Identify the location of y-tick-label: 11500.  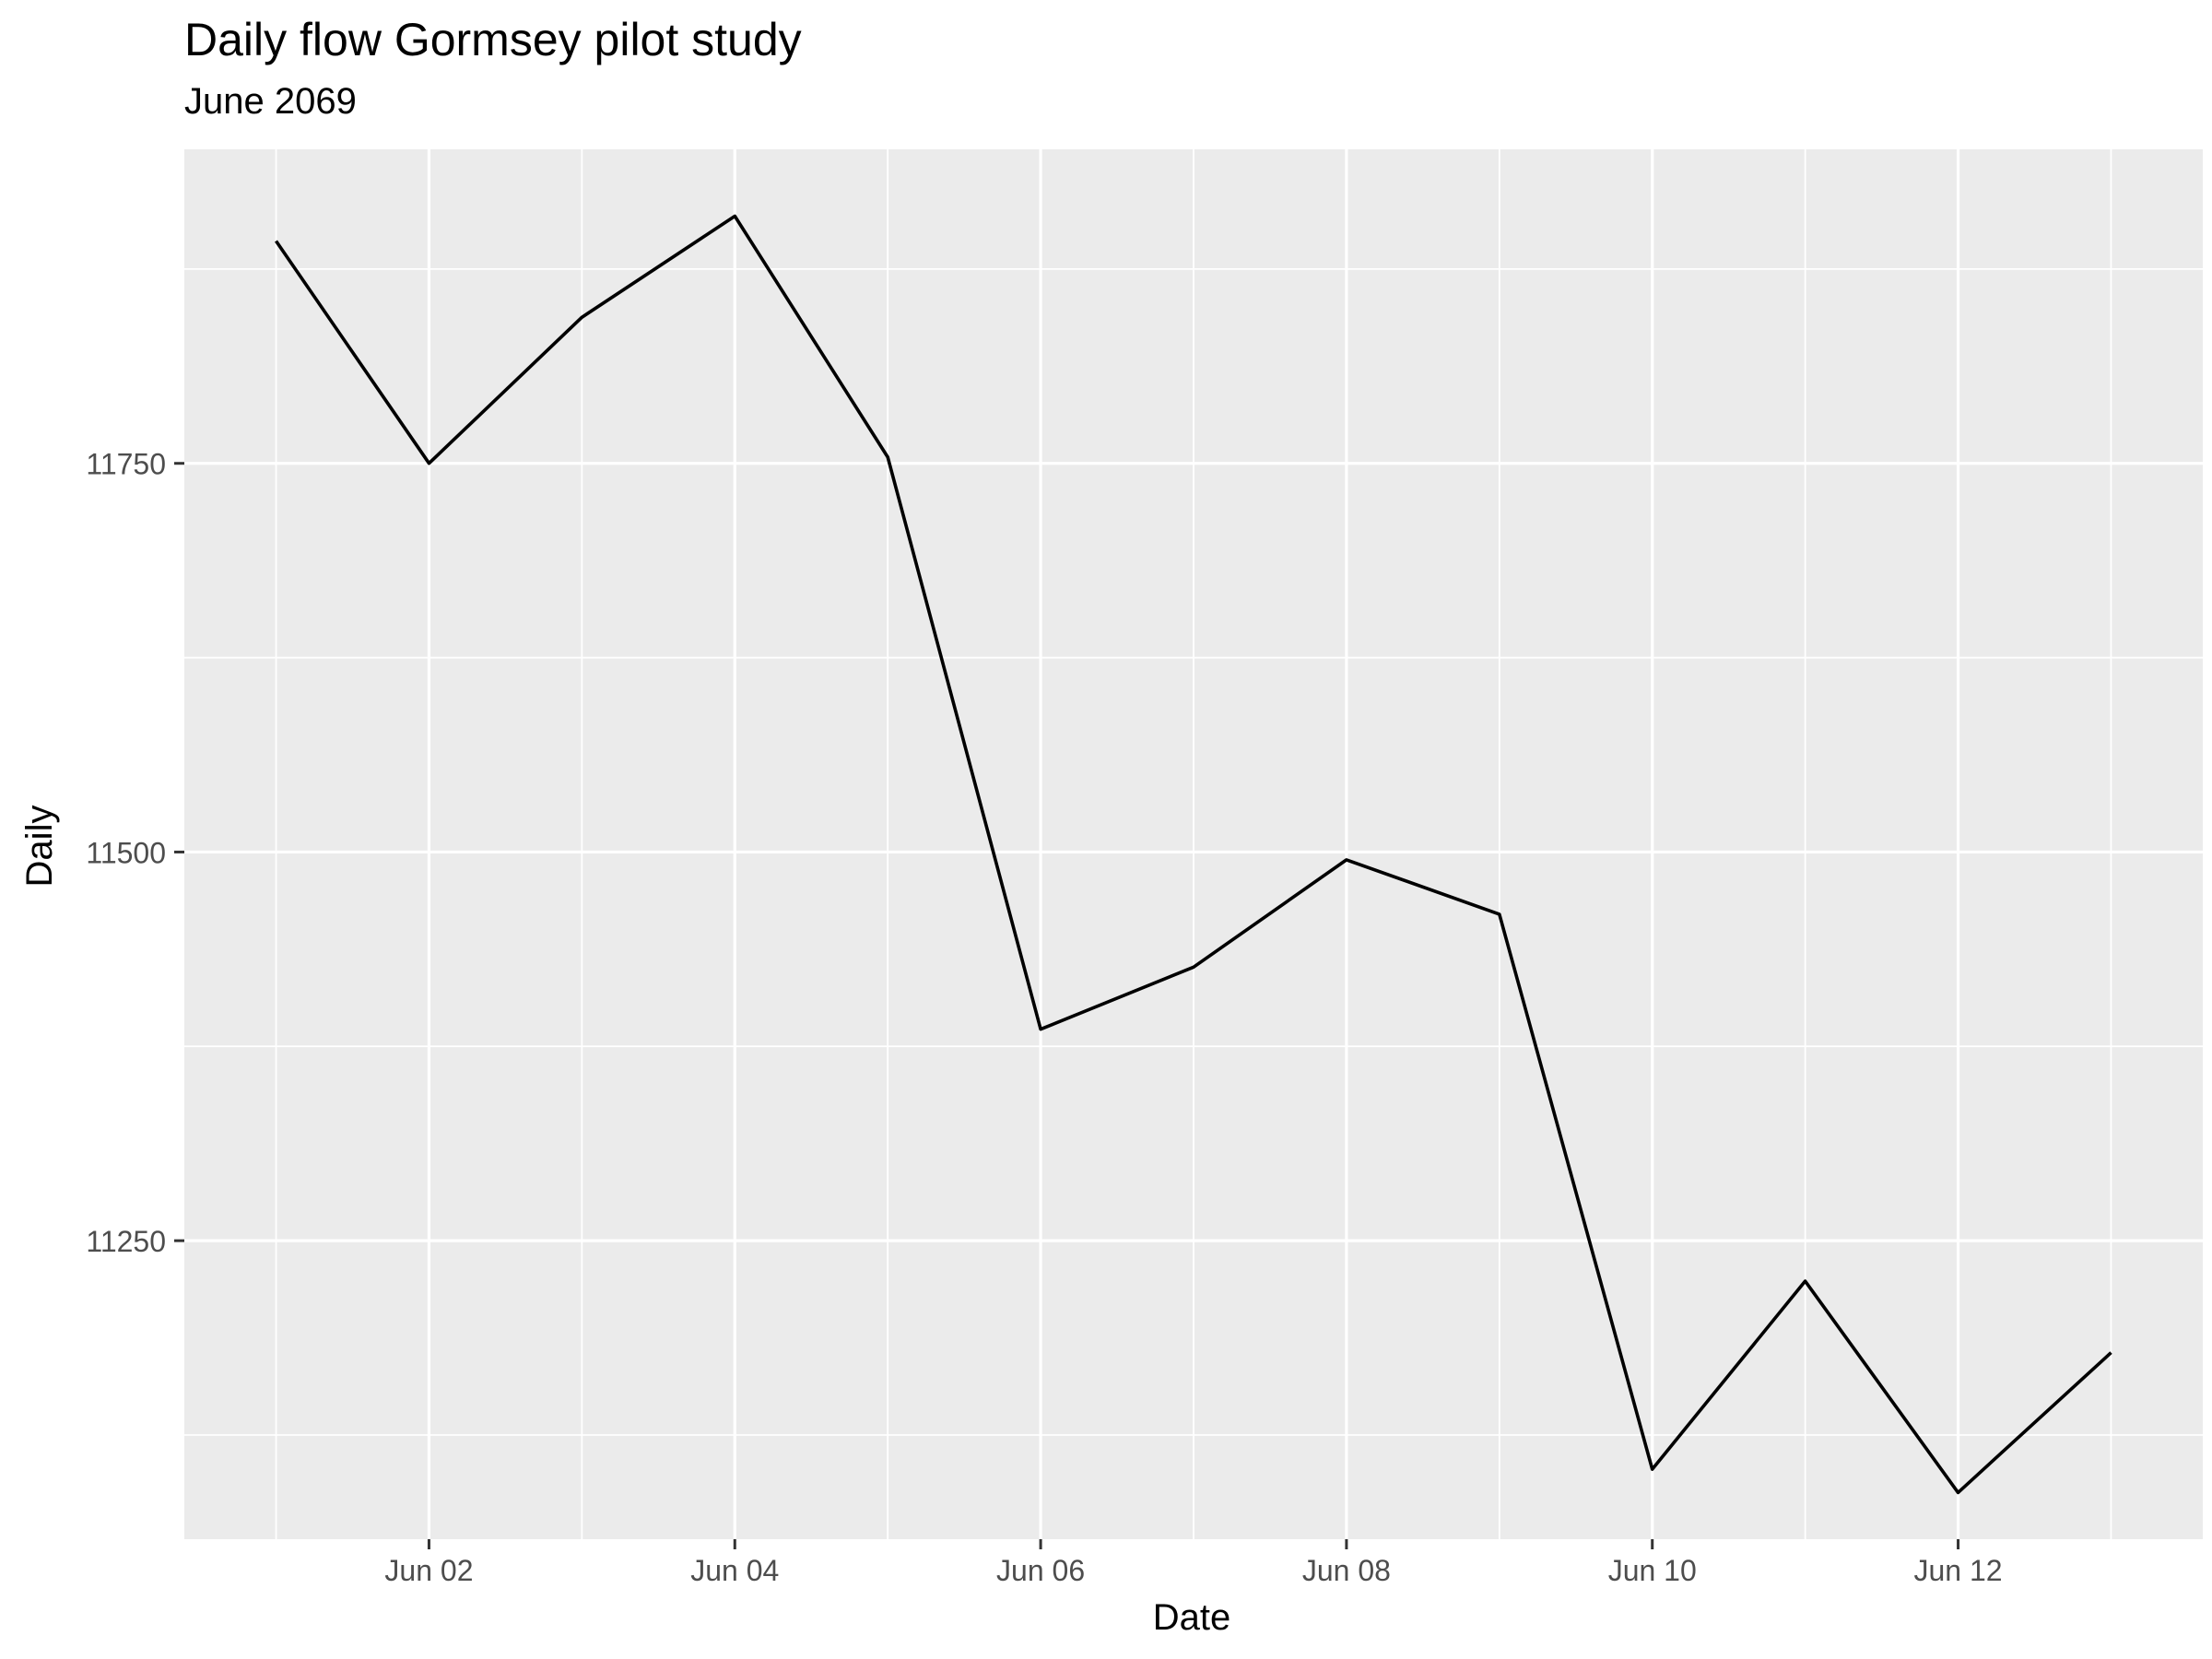
(126, 852).